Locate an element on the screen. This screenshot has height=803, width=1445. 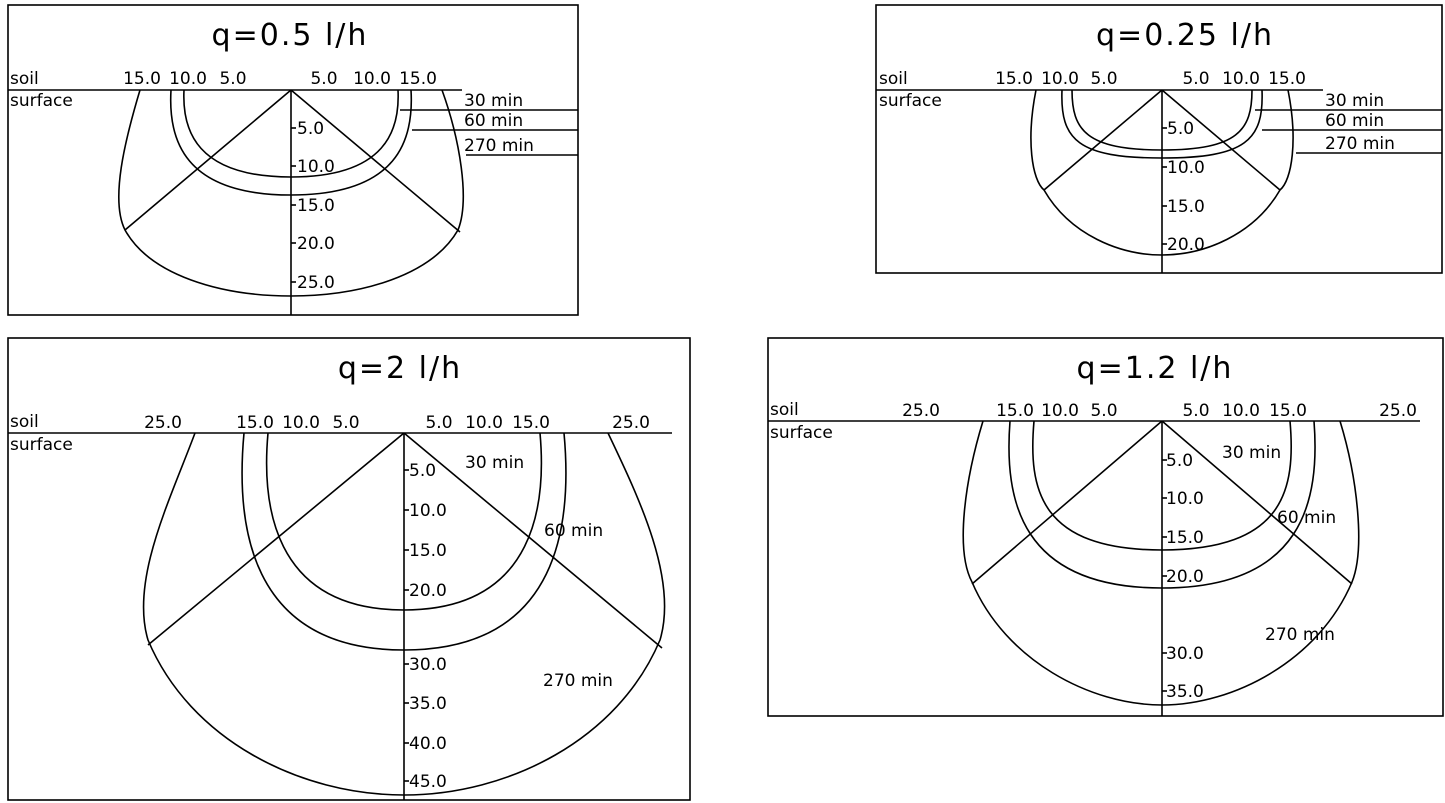
panel-title: q=1.2 l/h is located at coordinates (1155, 368).